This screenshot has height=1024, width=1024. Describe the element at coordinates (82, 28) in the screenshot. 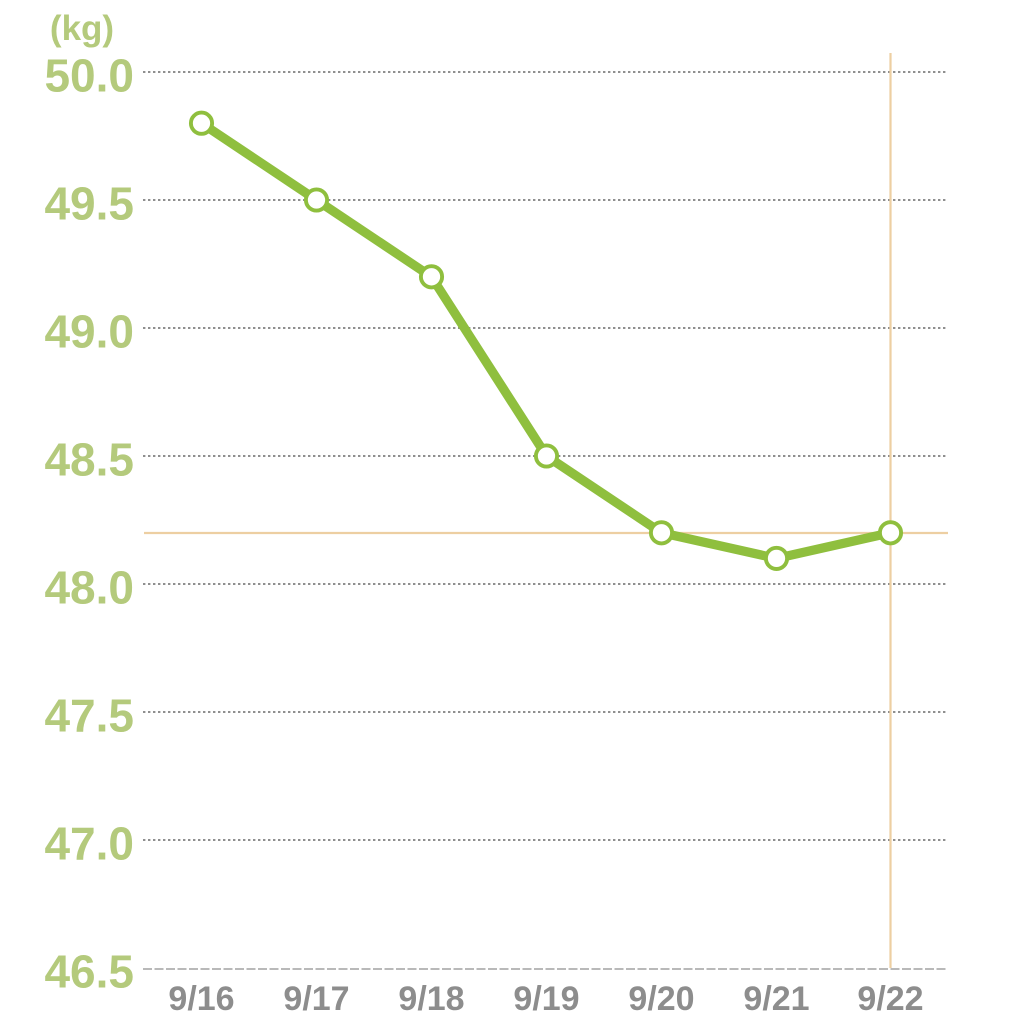

I see `svg-text: (kg)` at that location.